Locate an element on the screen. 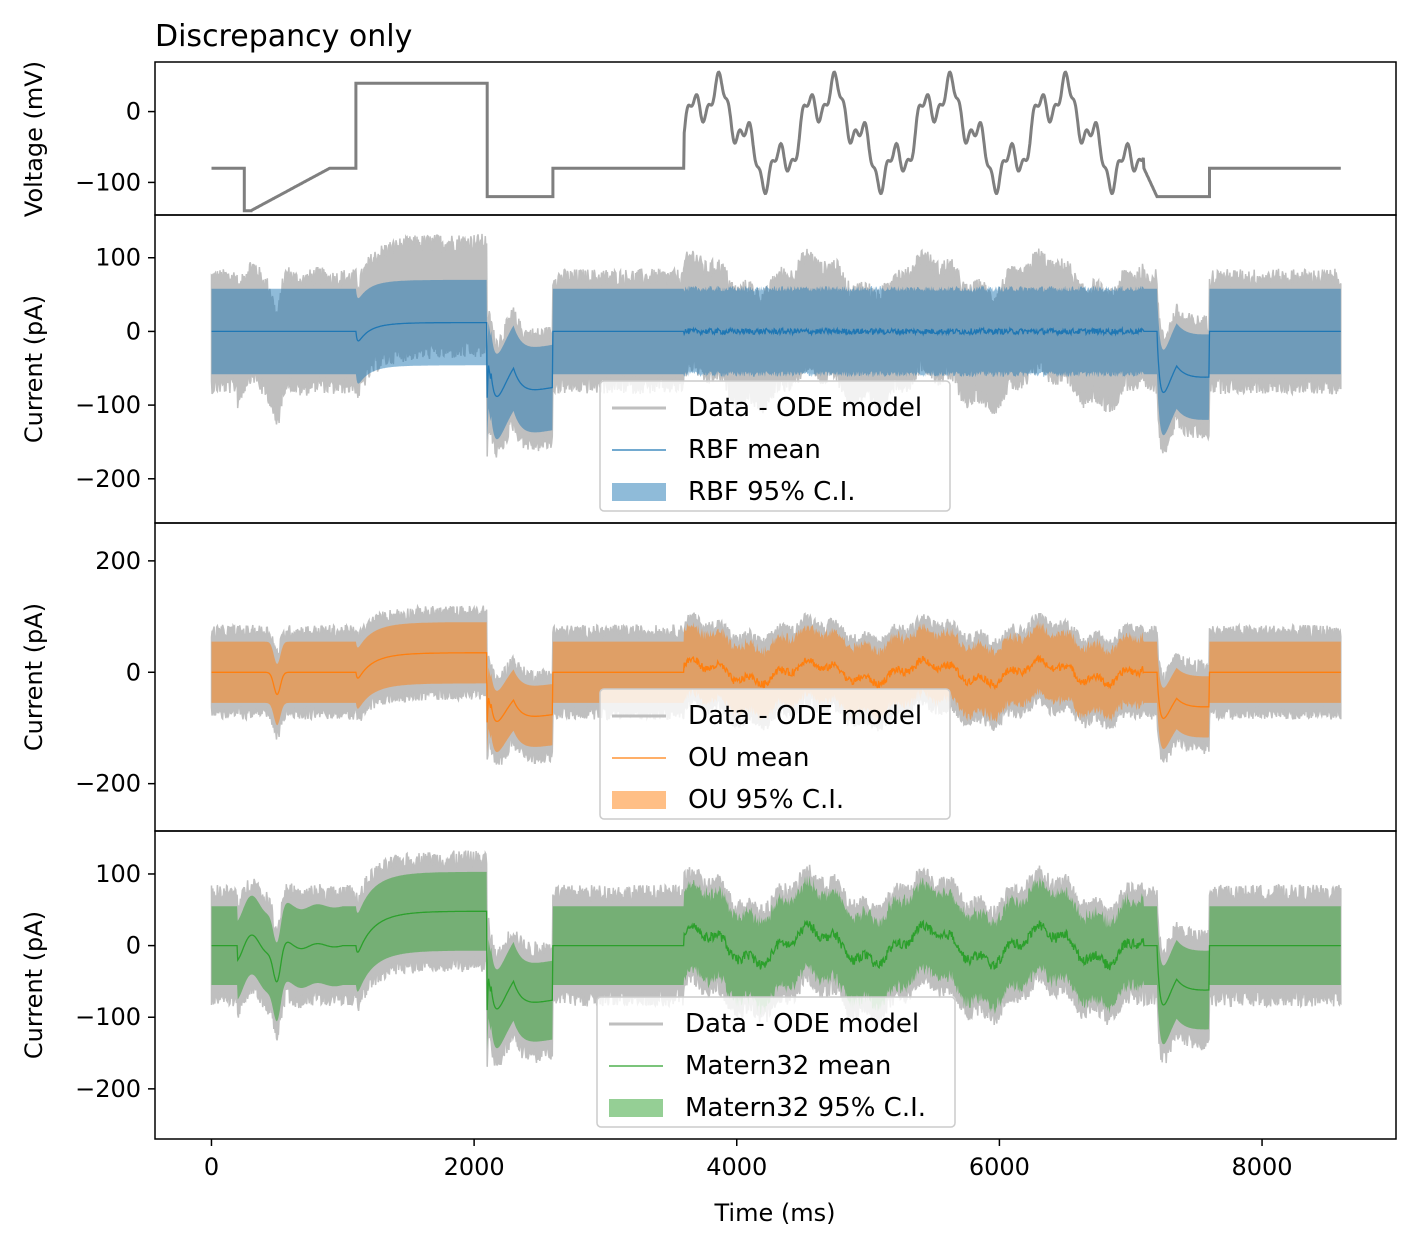  figure-title: Discrepancy only is located at coordinates (283, 36).